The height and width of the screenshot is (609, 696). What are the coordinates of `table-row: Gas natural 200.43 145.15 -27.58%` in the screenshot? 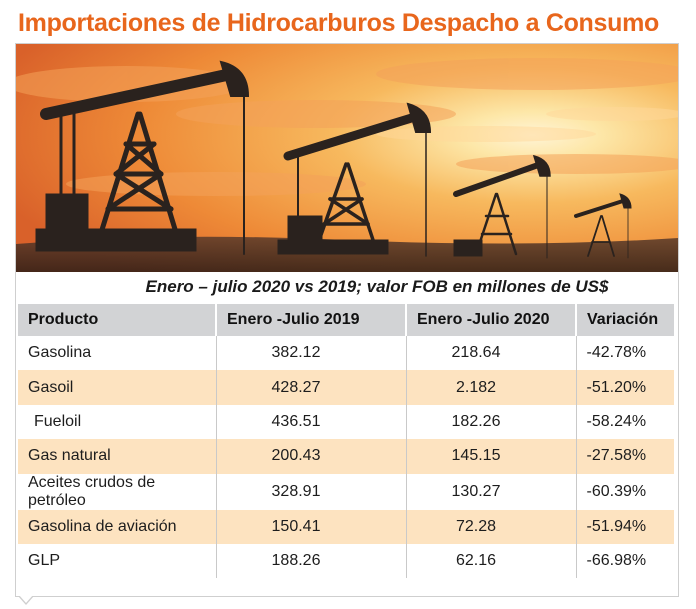 It's located at (346, 456).